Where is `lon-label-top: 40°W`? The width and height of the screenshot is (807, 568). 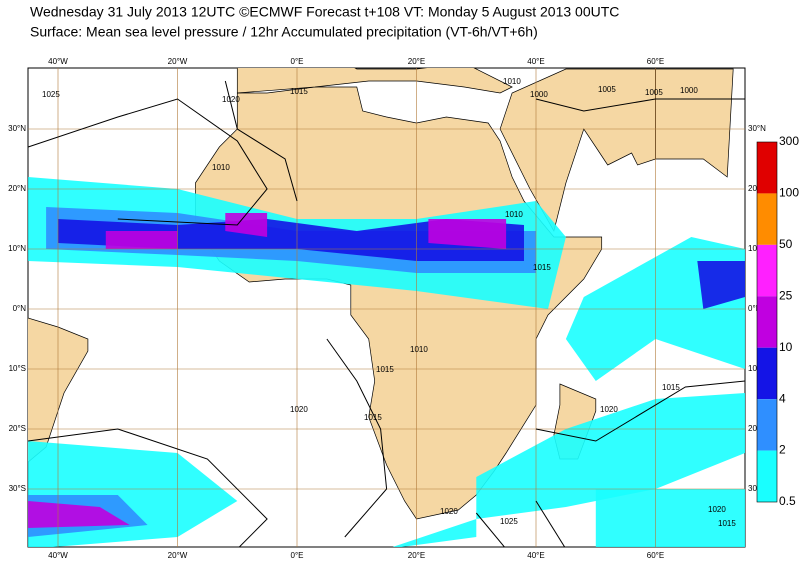
lon-label-top: 40°W is located at coordinates (58, 61).